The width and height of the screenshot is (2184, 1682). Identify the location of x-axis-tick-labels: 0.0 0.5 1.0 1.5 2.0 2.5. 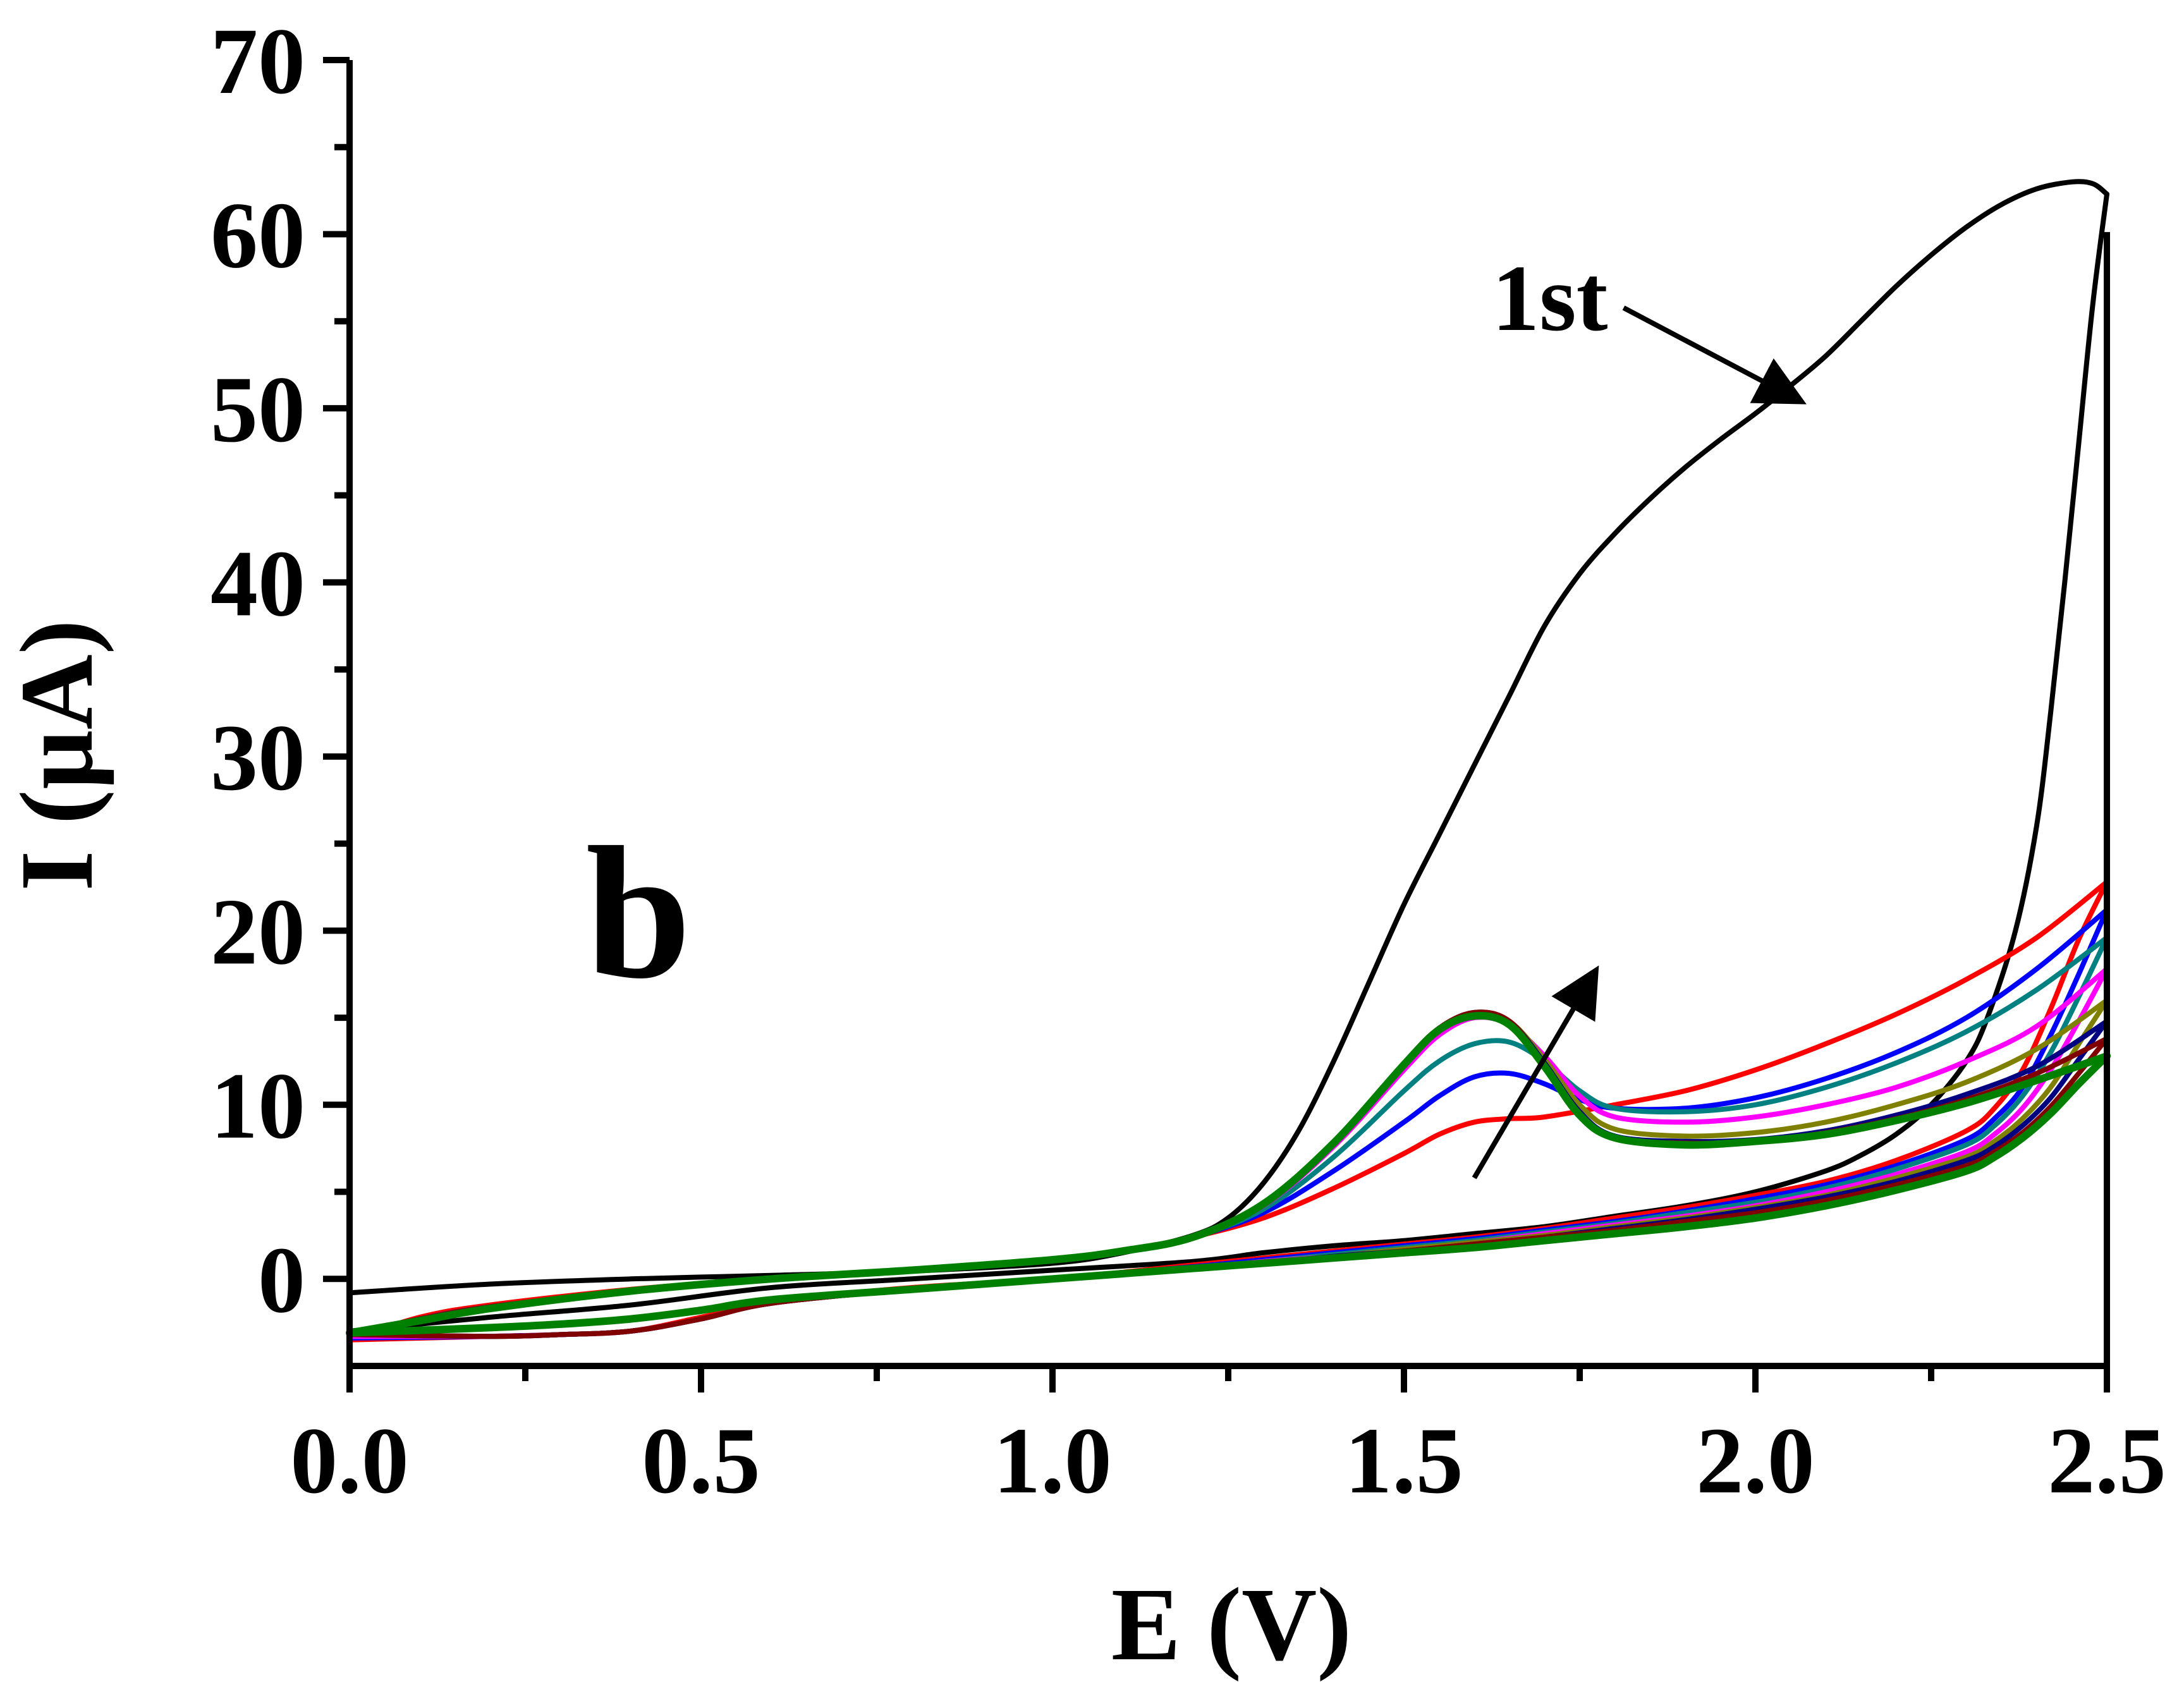
(1228, 1460).